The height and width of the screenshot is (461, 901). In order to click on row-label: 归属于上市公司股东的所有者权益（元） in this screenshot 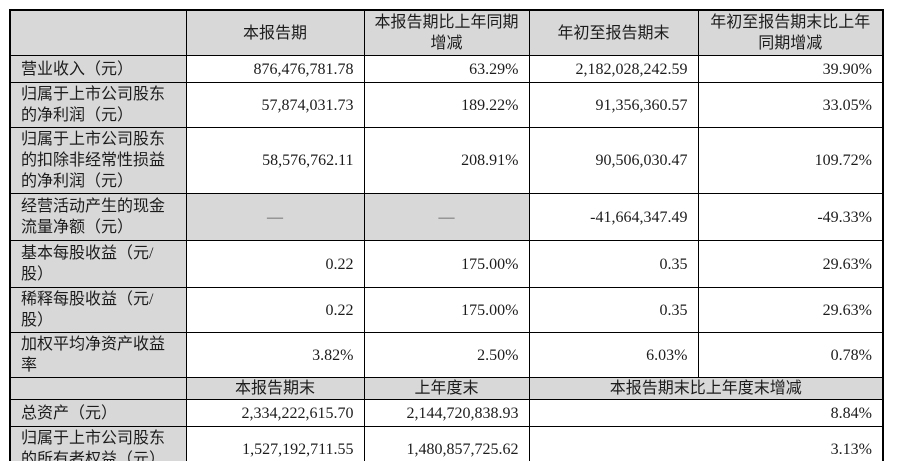, I will do `click(98, 443)`.